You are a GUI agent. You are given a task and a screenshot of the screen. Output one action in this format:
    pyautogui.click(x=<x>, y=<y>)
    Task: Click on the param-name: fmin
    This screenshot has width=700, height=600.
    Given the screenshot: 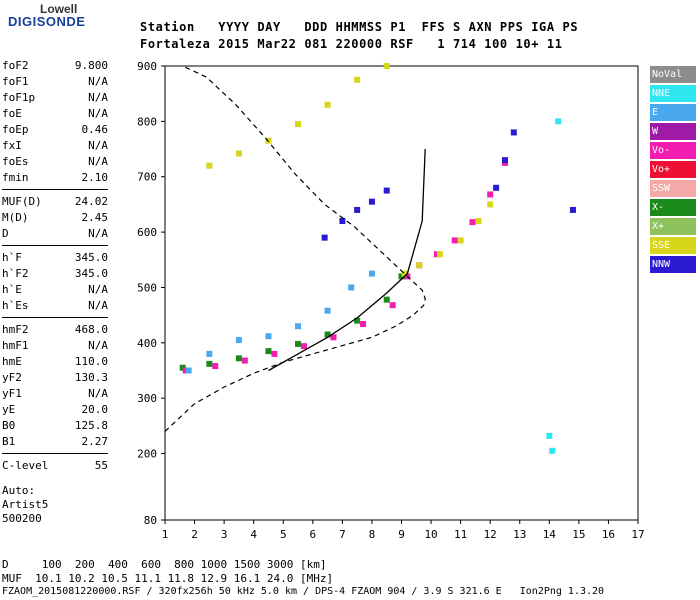 What is the action you would take?
    pyautogui.click(x=15, y=177)
    